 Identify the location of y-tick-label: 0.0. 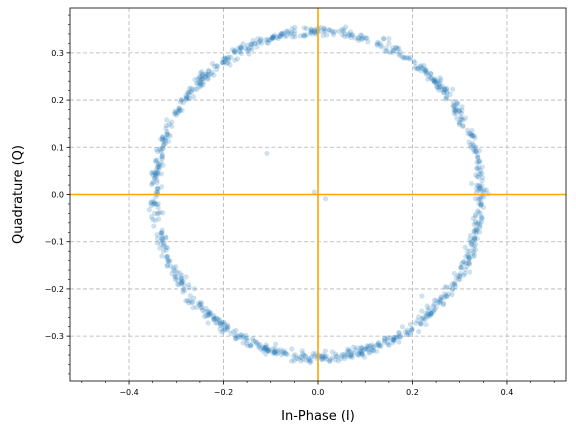
(57, 195).